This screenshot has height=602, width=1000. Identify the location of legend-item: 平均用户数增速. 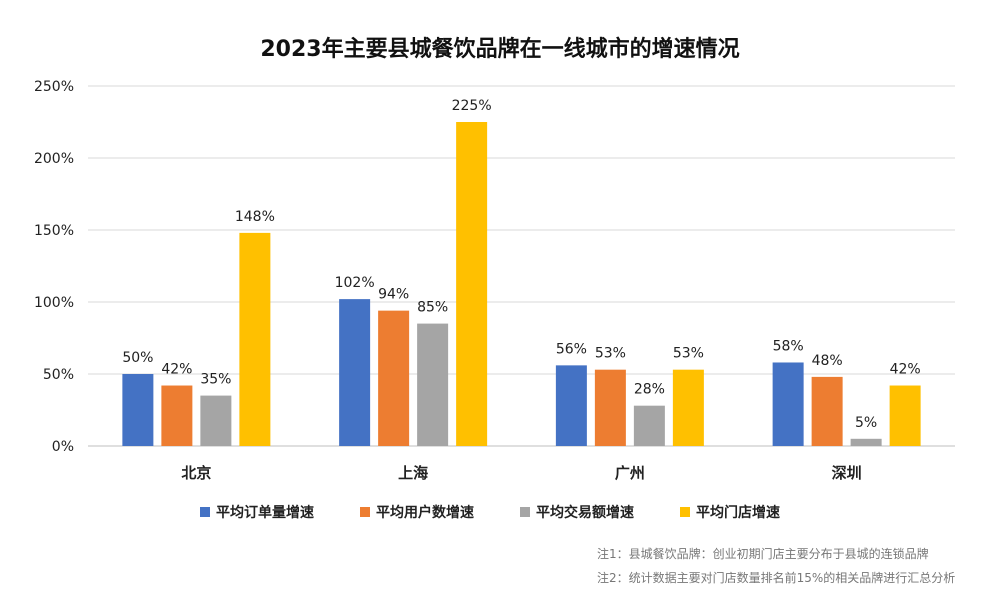
(417, 512).